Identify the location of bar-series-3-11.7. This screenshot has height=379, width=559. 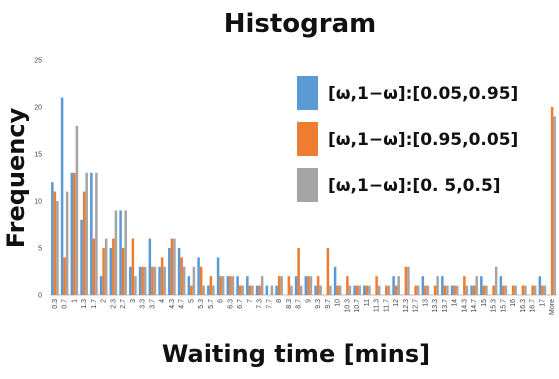
(389, 290).